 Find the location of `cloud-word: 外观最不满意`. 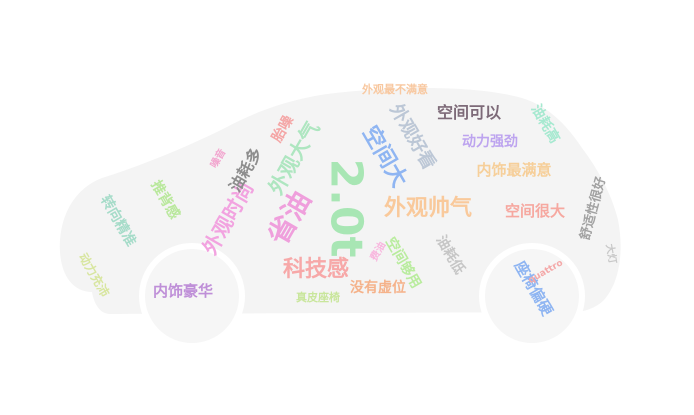

cloud-word: 外观最不满意 is located at coordinates (395, 89).